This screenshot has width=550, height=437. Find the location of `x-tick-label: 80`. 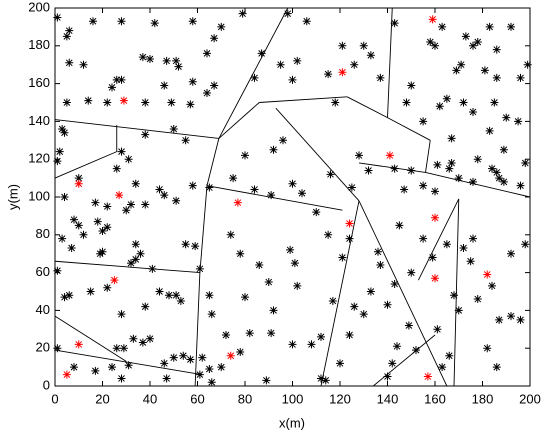

x-tick-label: 80 is located at coordinates (245, 398).